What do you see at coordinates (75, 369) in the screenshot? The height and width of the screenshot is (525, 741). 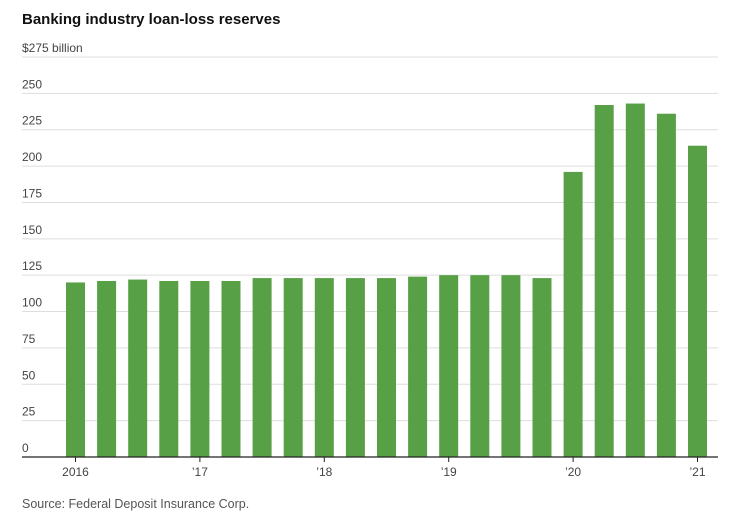 I see `bar: 2016 Q1: 120` at bounding box center [75, 369].